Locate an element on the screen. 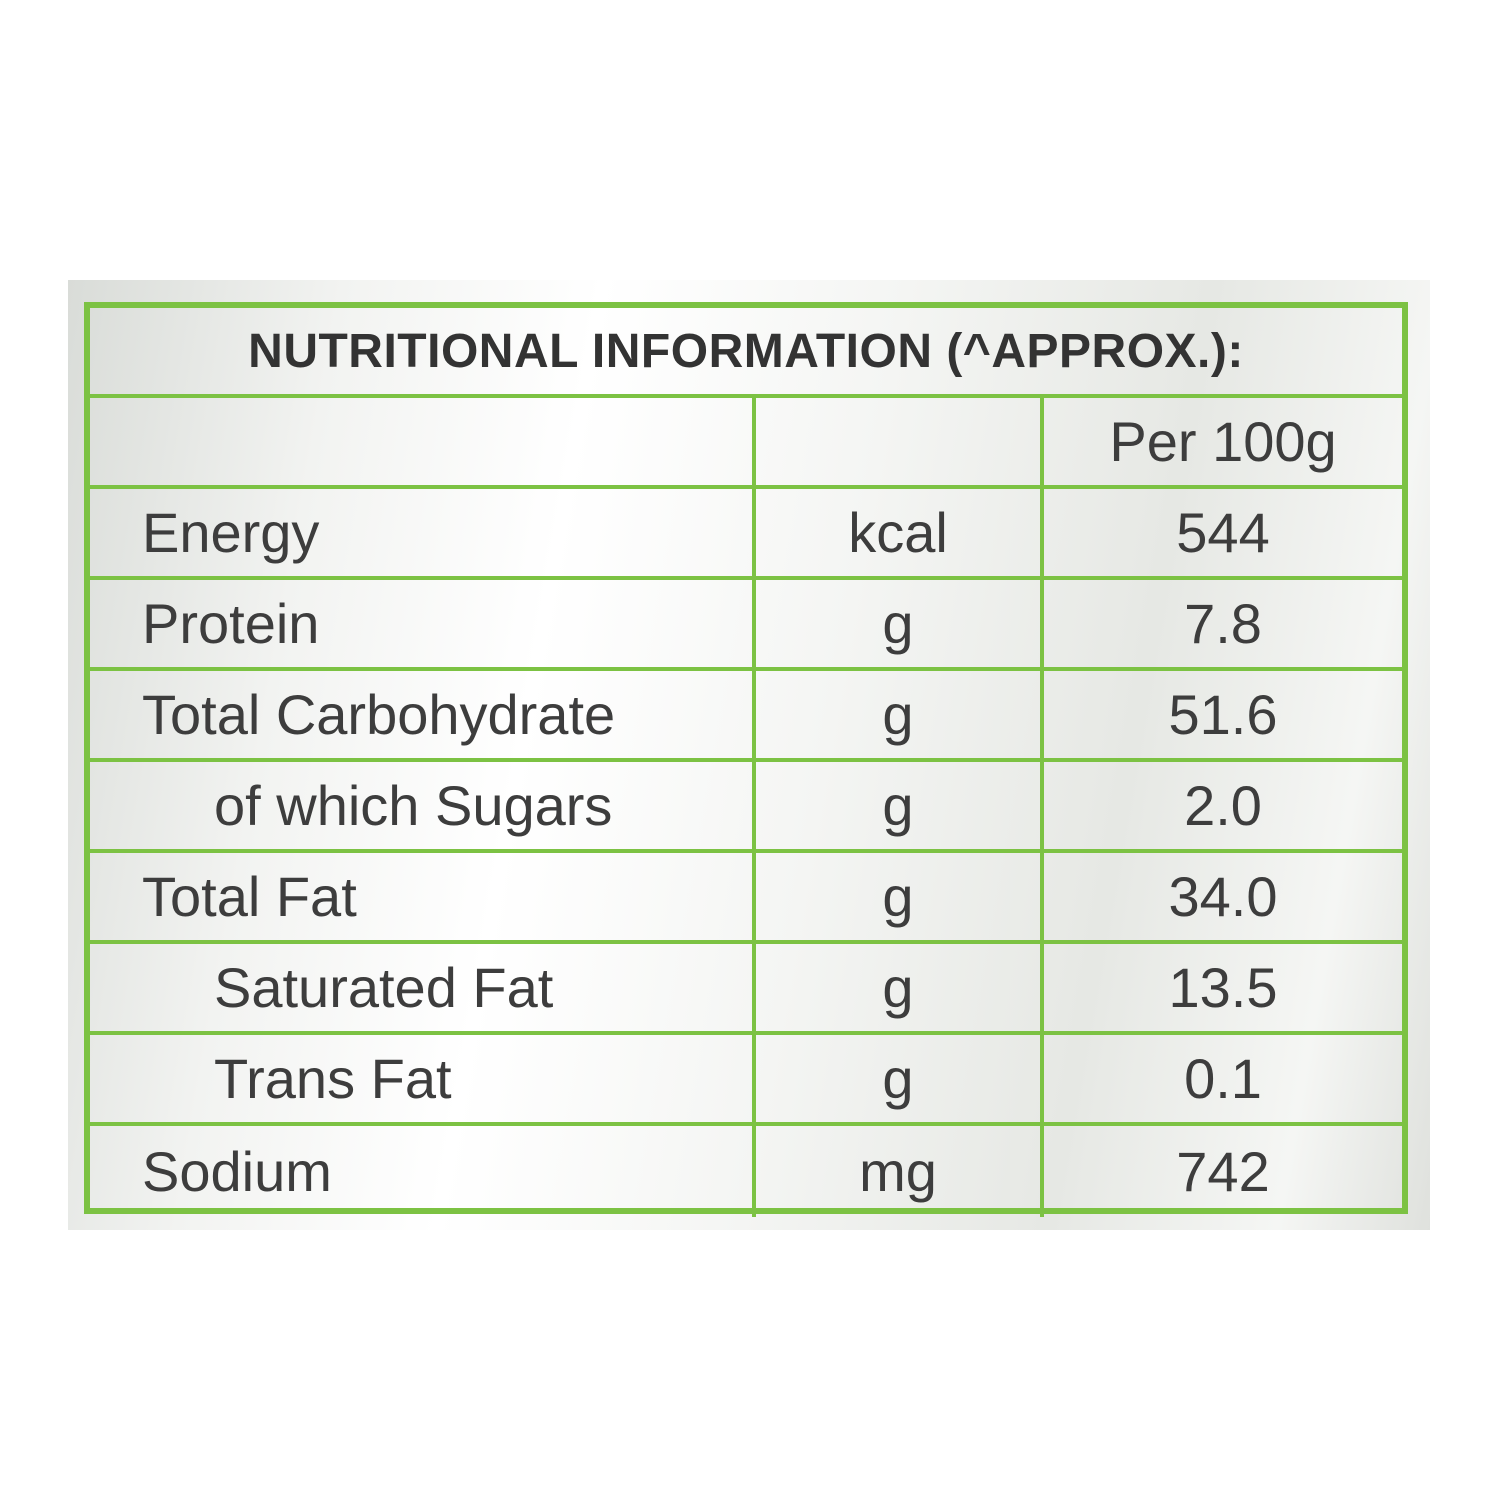 The width and height of the screenshot is (1500, 1500). table-title: NUTRITIONAL INFORMATION (^APPROX.): is located at coordinates (746, 351).